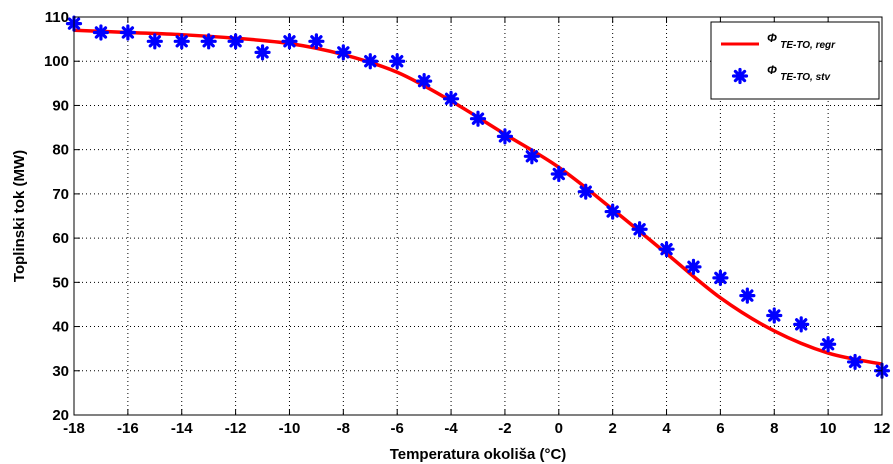 The image size is (893, 464). I want to click on y-tick-label: 20, so click(60, 415).